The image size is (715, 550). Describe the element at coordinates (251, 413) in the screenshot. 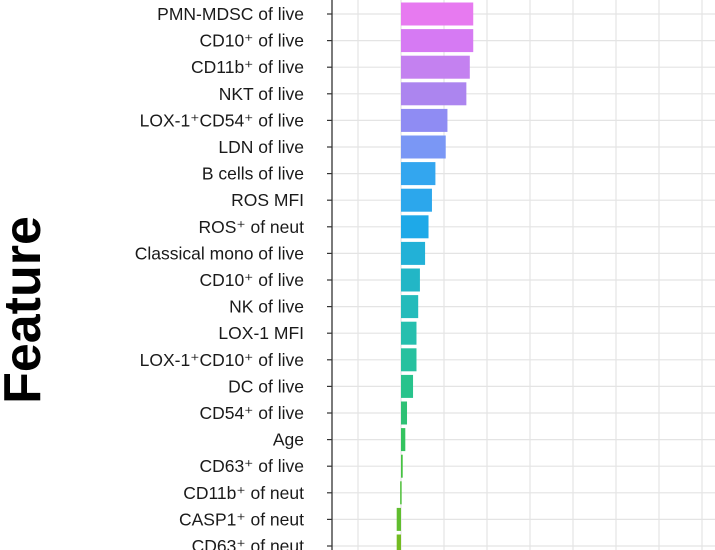

I see `y-tick-label: CD54⁺ of live` at that location.